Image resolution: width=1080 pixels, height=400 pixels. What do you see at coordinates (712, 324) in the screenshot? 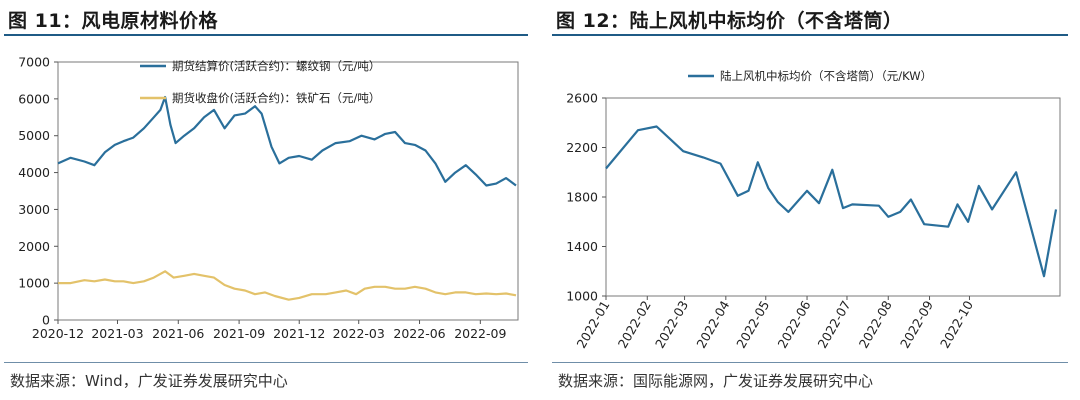
I see `x-tick-label: 2022-04` at bounding box center [712, 324].